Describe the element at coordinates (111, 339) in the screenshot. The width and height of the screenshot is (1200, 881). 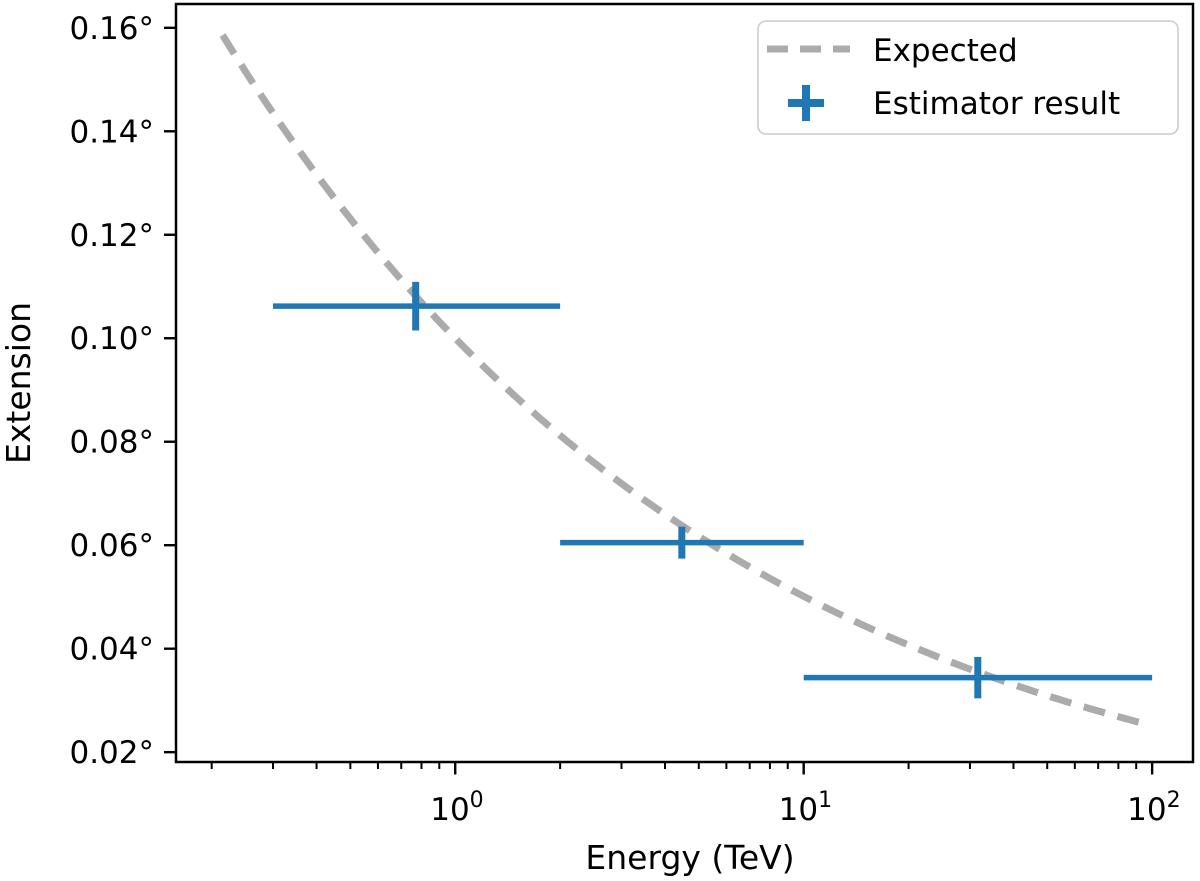
I see `y-tick-label: 0.10°` at that location.